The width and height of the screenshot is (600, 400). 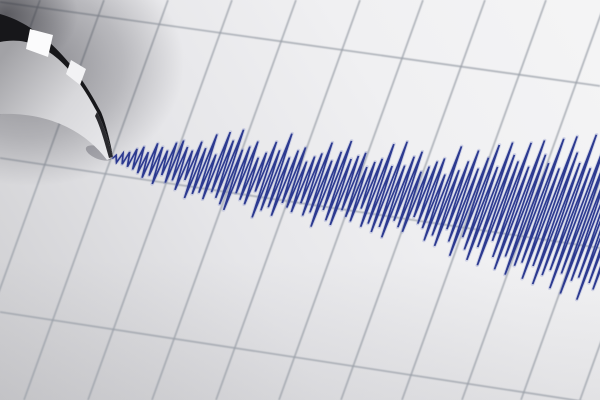 What do you see at coordinates (104, 135) in the screenshot?
I see `pen-nib` at bounding box center [104, 135].